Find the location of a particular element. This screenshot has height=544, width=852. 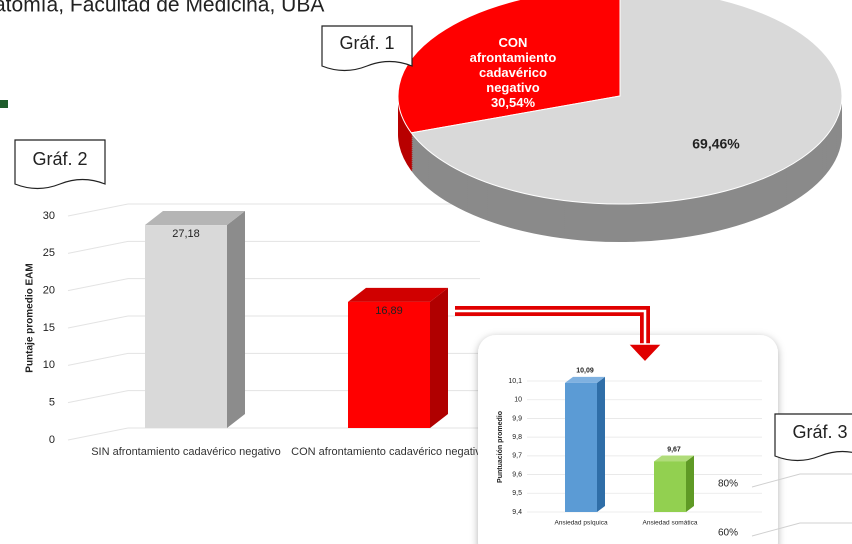

value-label: 27,18 is located at coordinates (186, 234).